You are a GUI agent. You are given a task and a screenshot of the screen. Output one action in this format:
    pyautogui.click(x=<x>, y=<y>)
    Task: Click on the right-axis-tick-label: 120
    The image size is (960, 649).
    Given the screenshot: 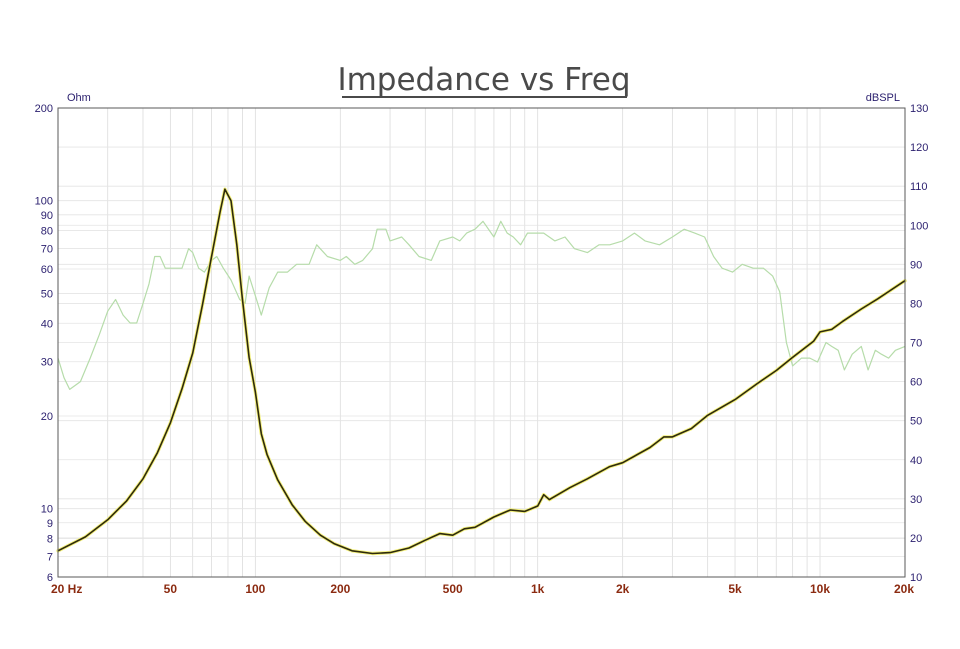 What is the action you would take?
    pyautogui.click(x=919, y=148)
    